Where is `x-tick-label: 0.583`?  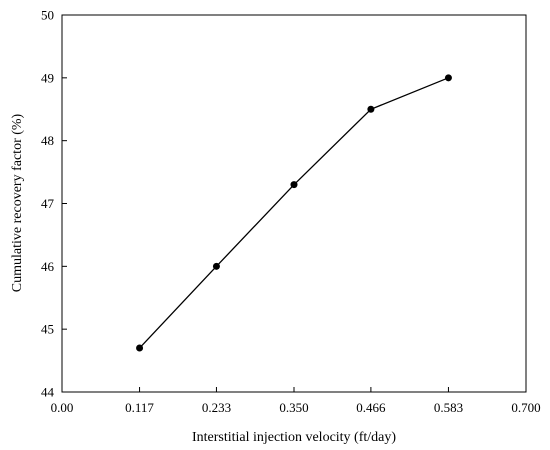
x-tick-label: 0.583 is located at coordinates (448, 407).